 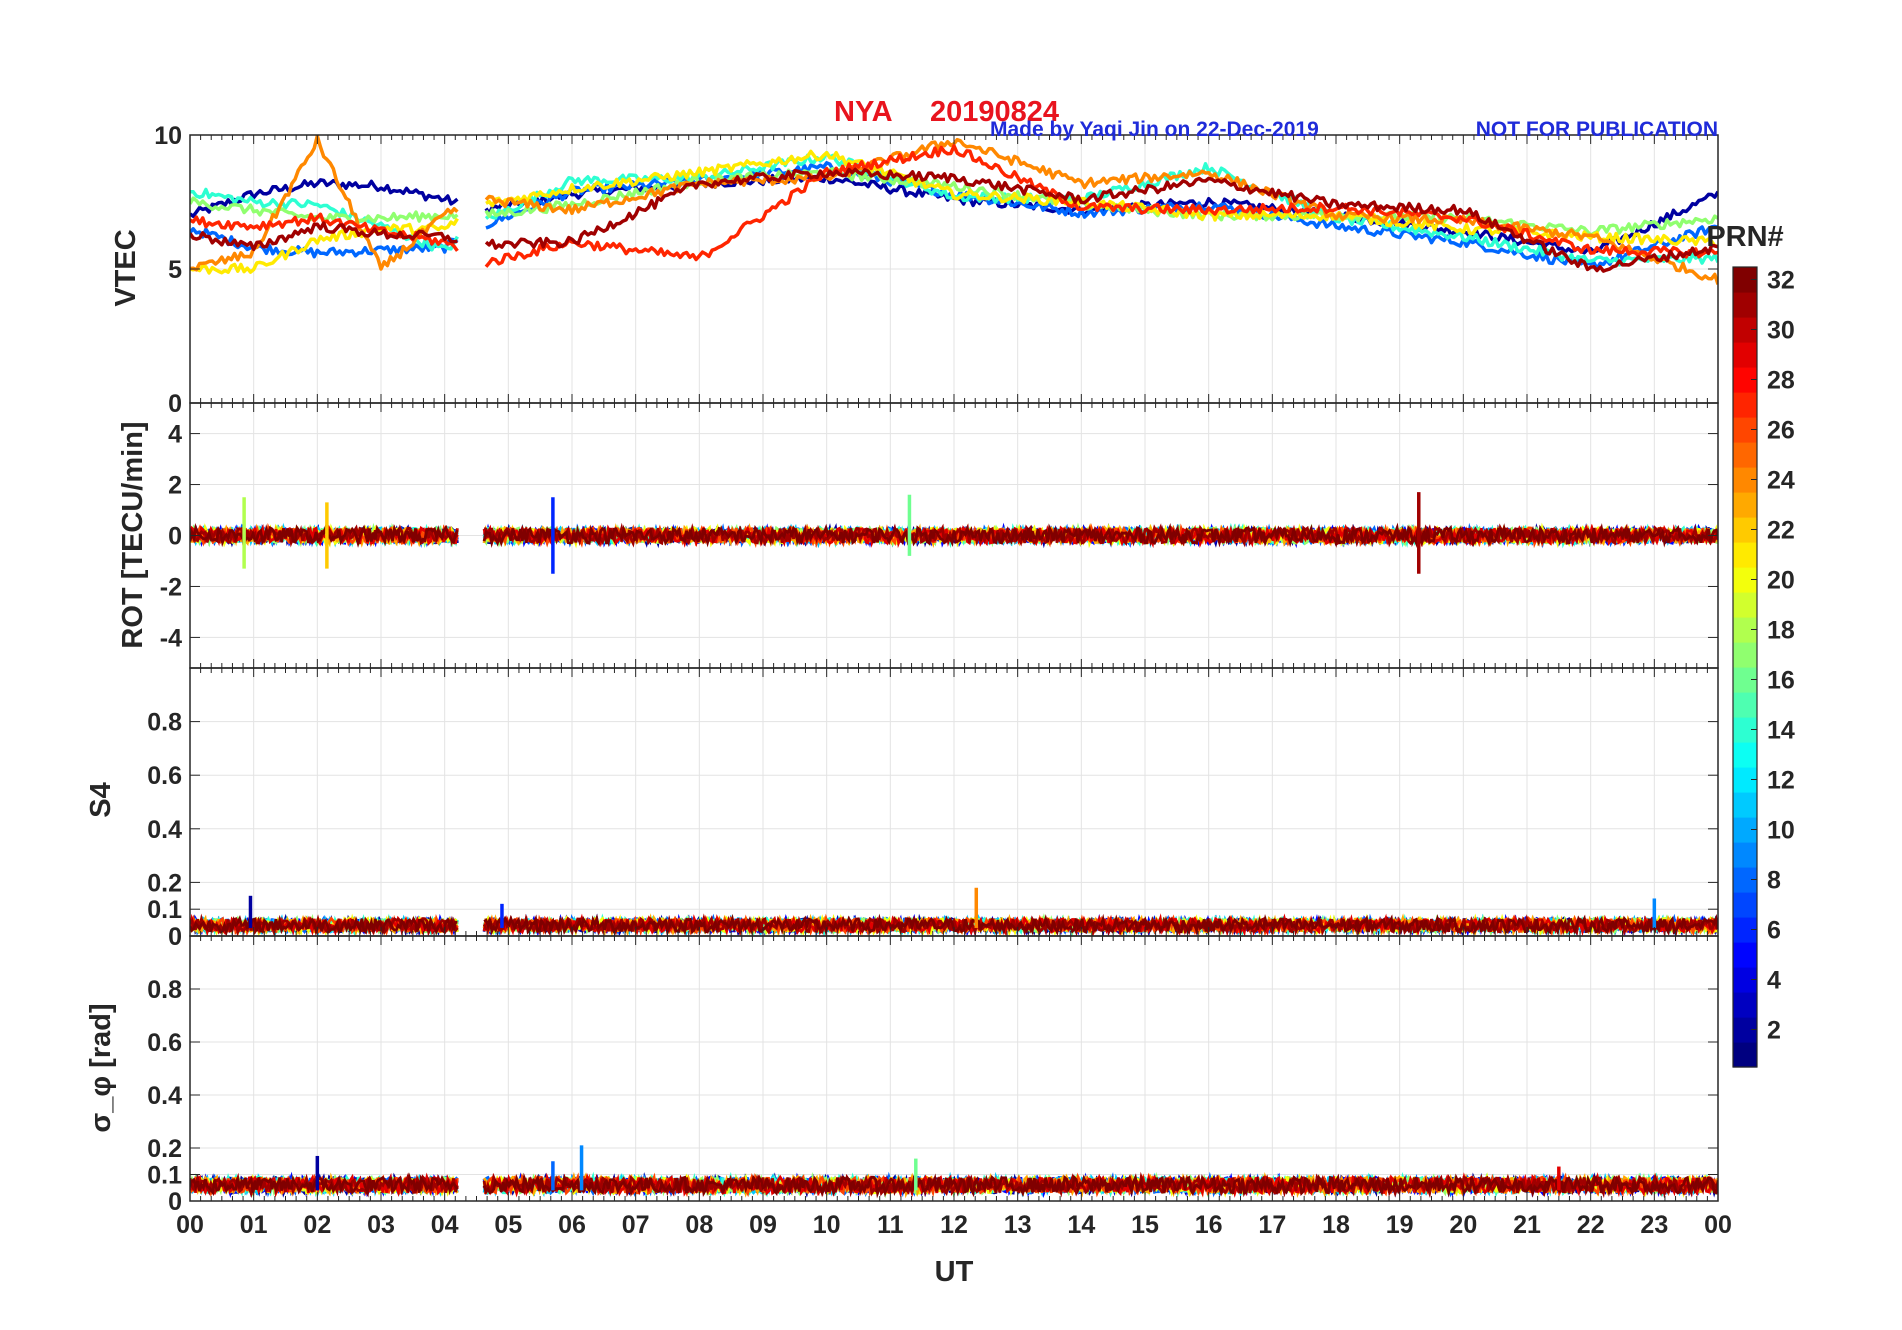 I want to click on x-tick-label: 10, so click(x=827, y=1225).